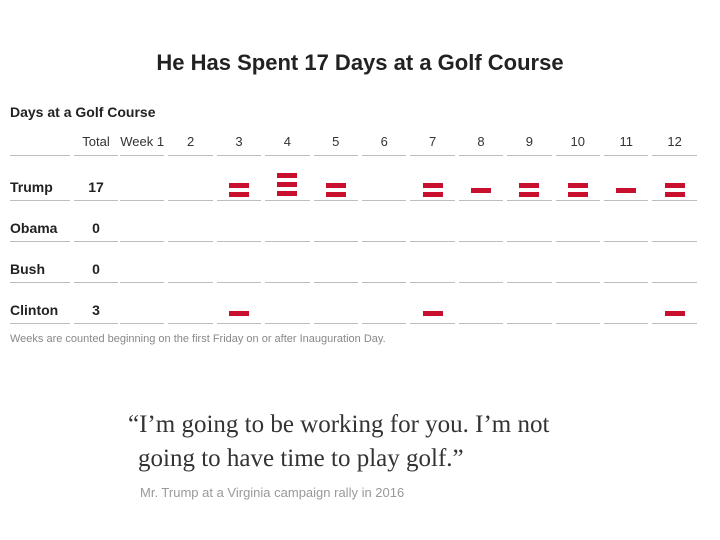 This screenshot has height=540, width=720. What do you see at coordinates (96, 155) in the screenshot?
I see `header-rule-total` at bounding box center [96, 155].